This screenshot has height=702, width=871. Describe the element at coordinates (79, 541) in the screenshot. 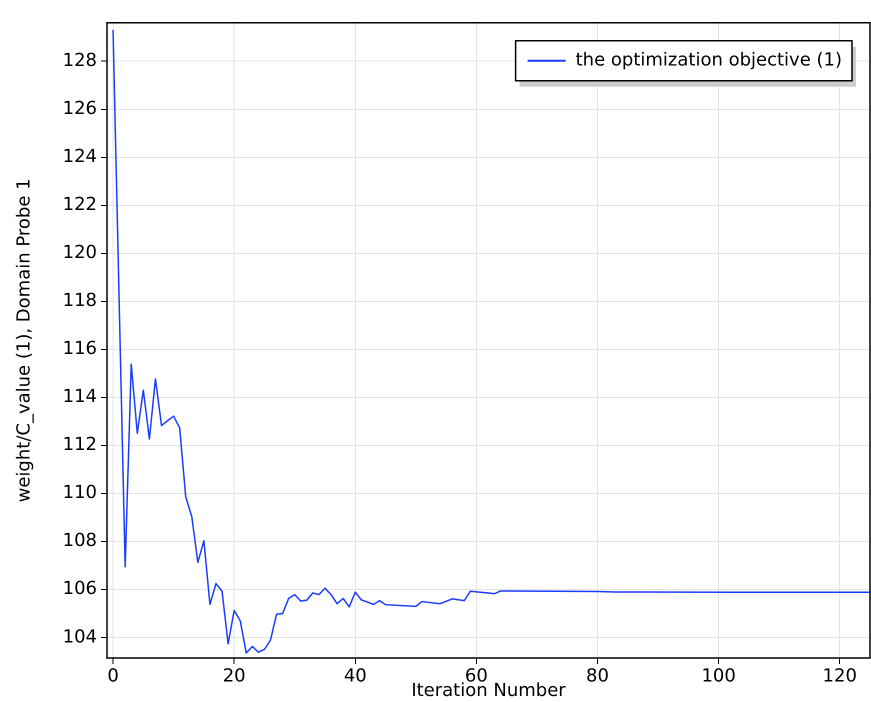

I see `y-tick-label: 108` at that location.